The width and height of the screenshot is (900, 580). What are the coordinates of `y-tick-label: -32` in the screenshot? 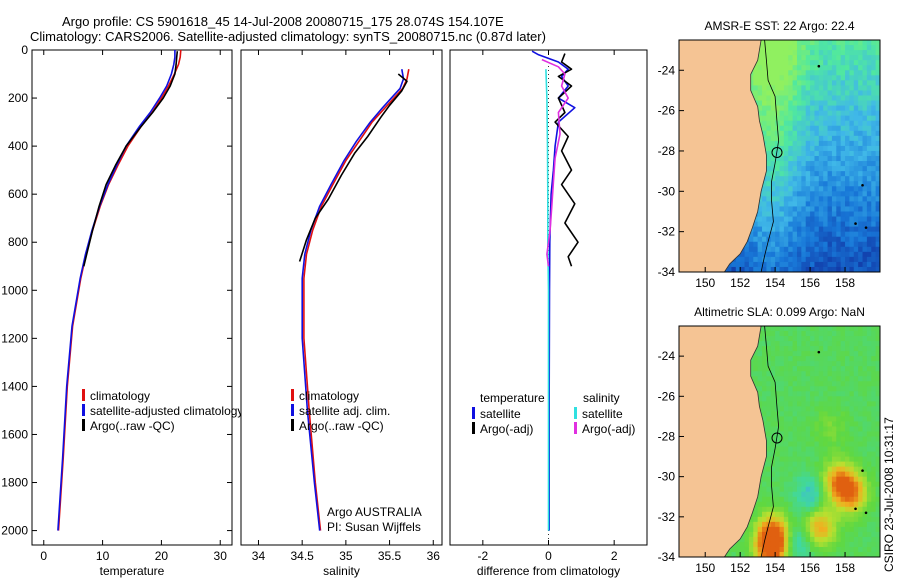 It's located at (667, 232).